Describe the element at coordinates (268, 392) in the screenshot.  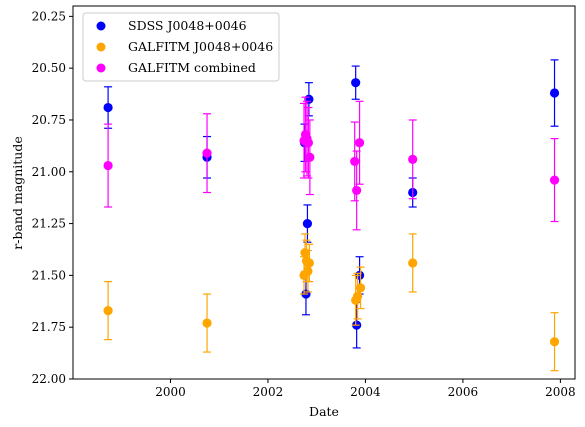
I see `x-tick-label: 2002` at that location.